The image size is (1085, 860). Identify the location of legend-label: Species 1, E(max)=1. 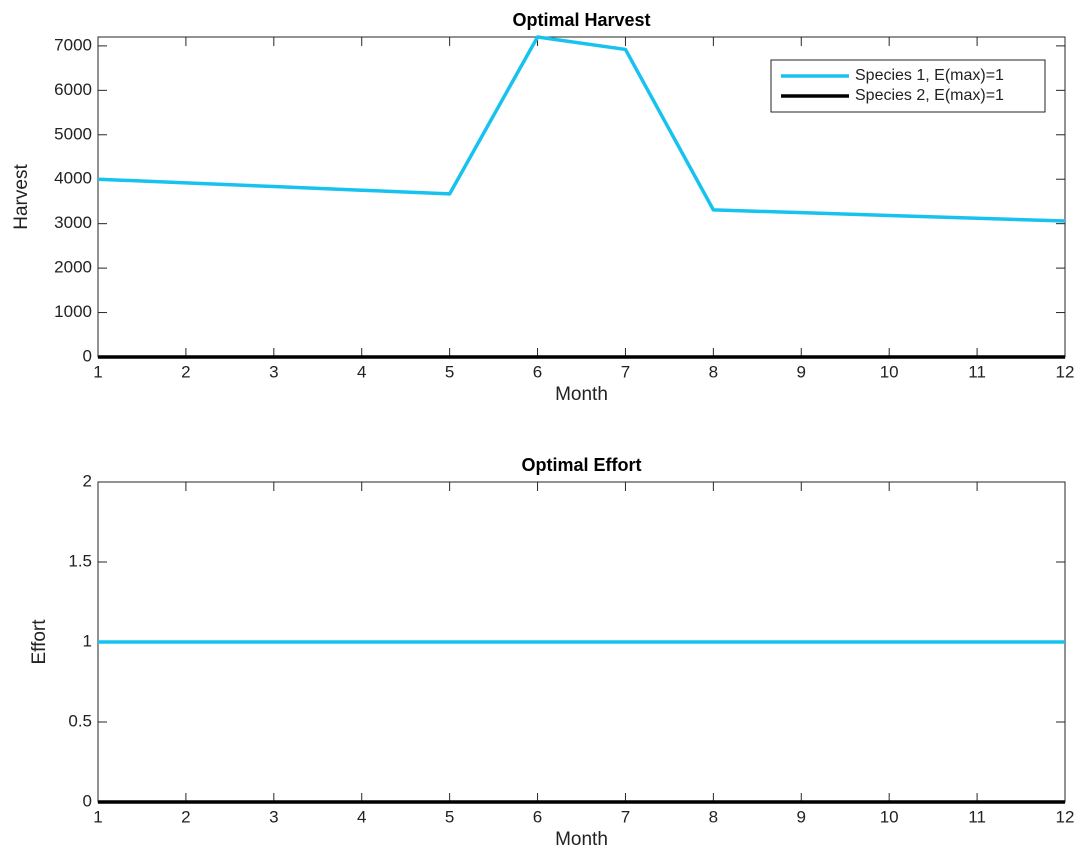
(929, 75).